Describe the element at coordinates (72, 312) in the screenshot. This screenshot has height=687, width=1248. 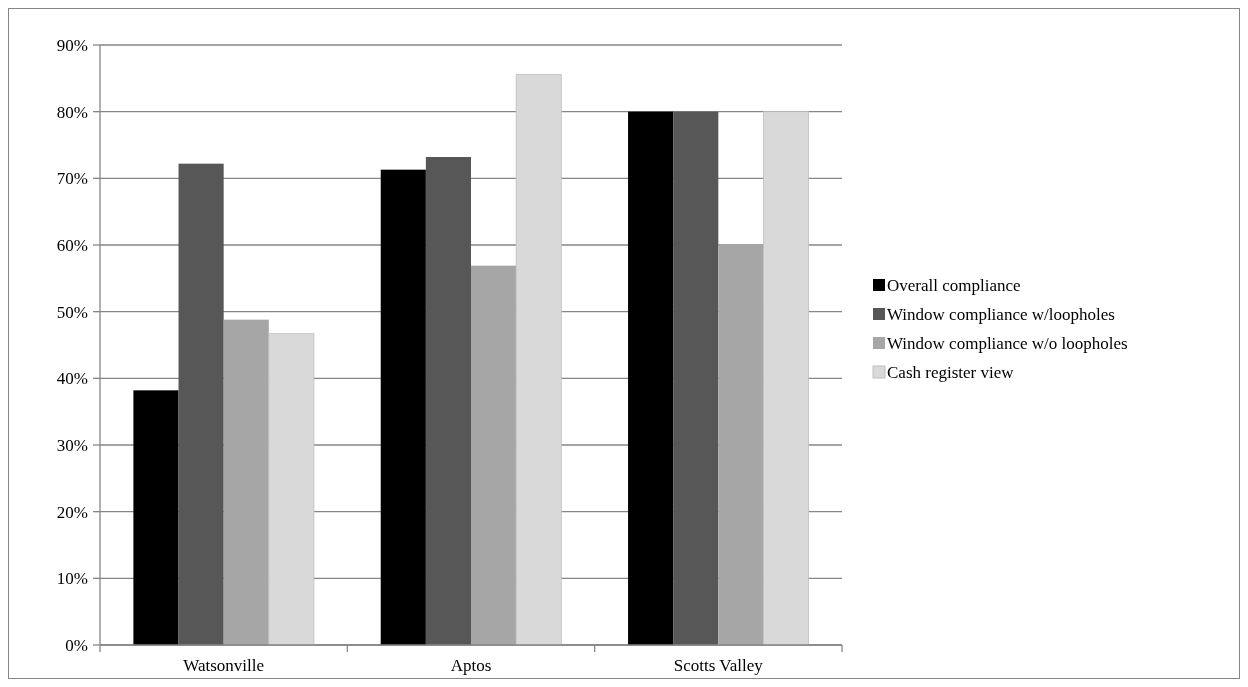
I see `y-tick-label: 50%` at that location.